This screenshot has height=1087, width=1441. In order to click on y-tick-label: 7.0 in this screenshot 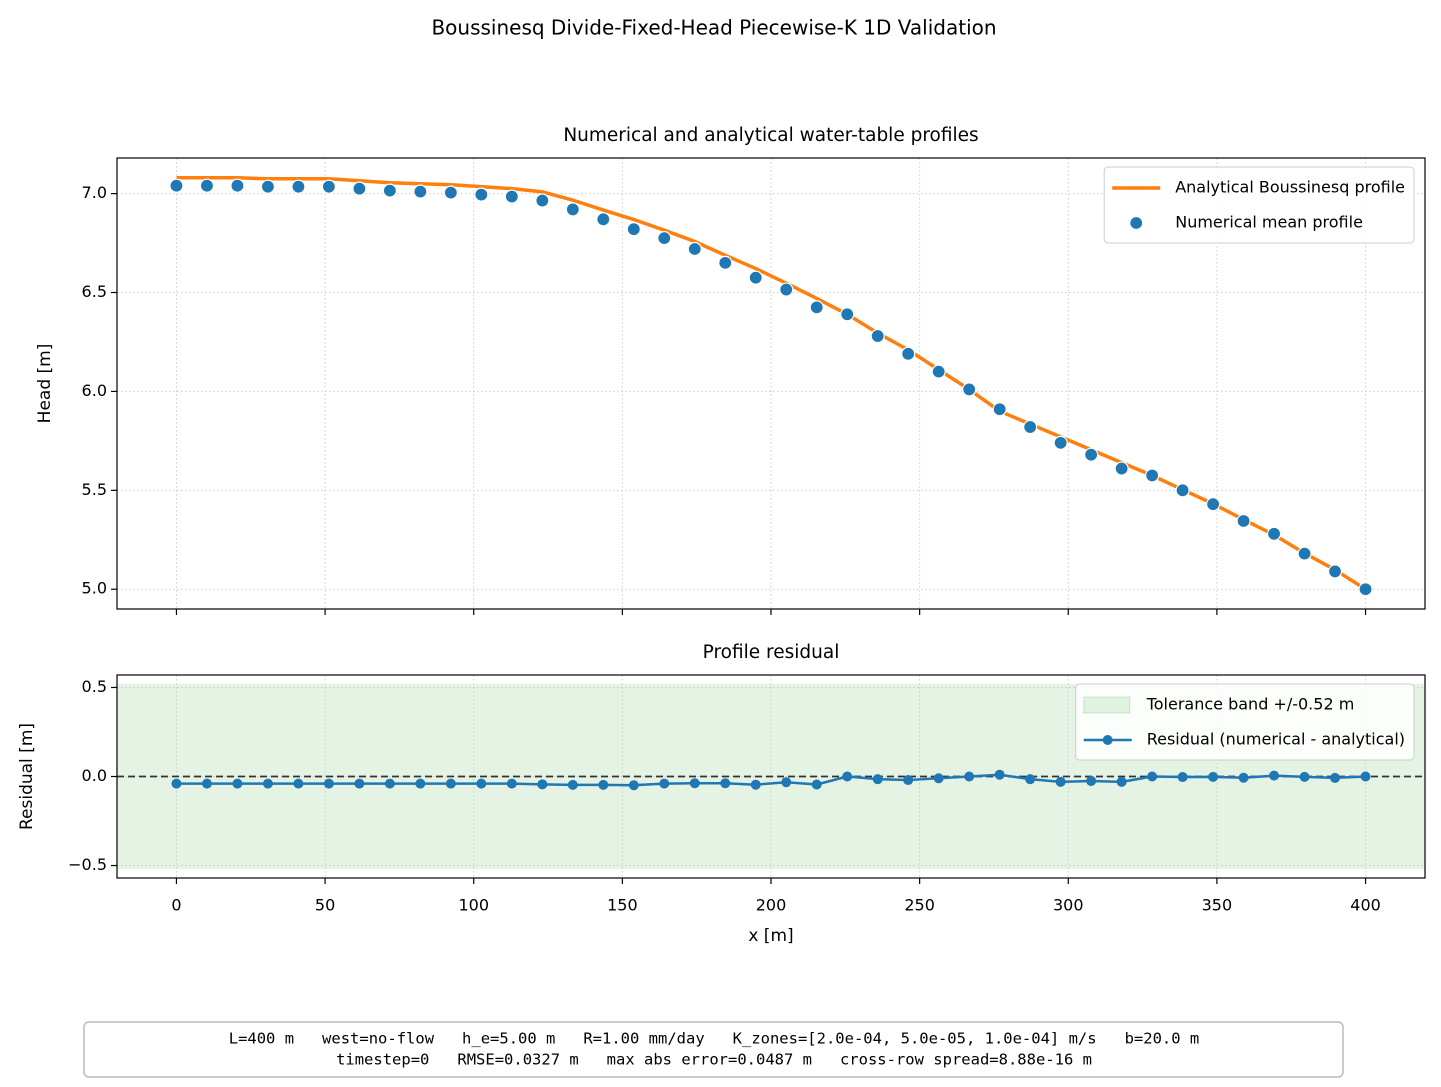, I will do `click(94, 192)`.